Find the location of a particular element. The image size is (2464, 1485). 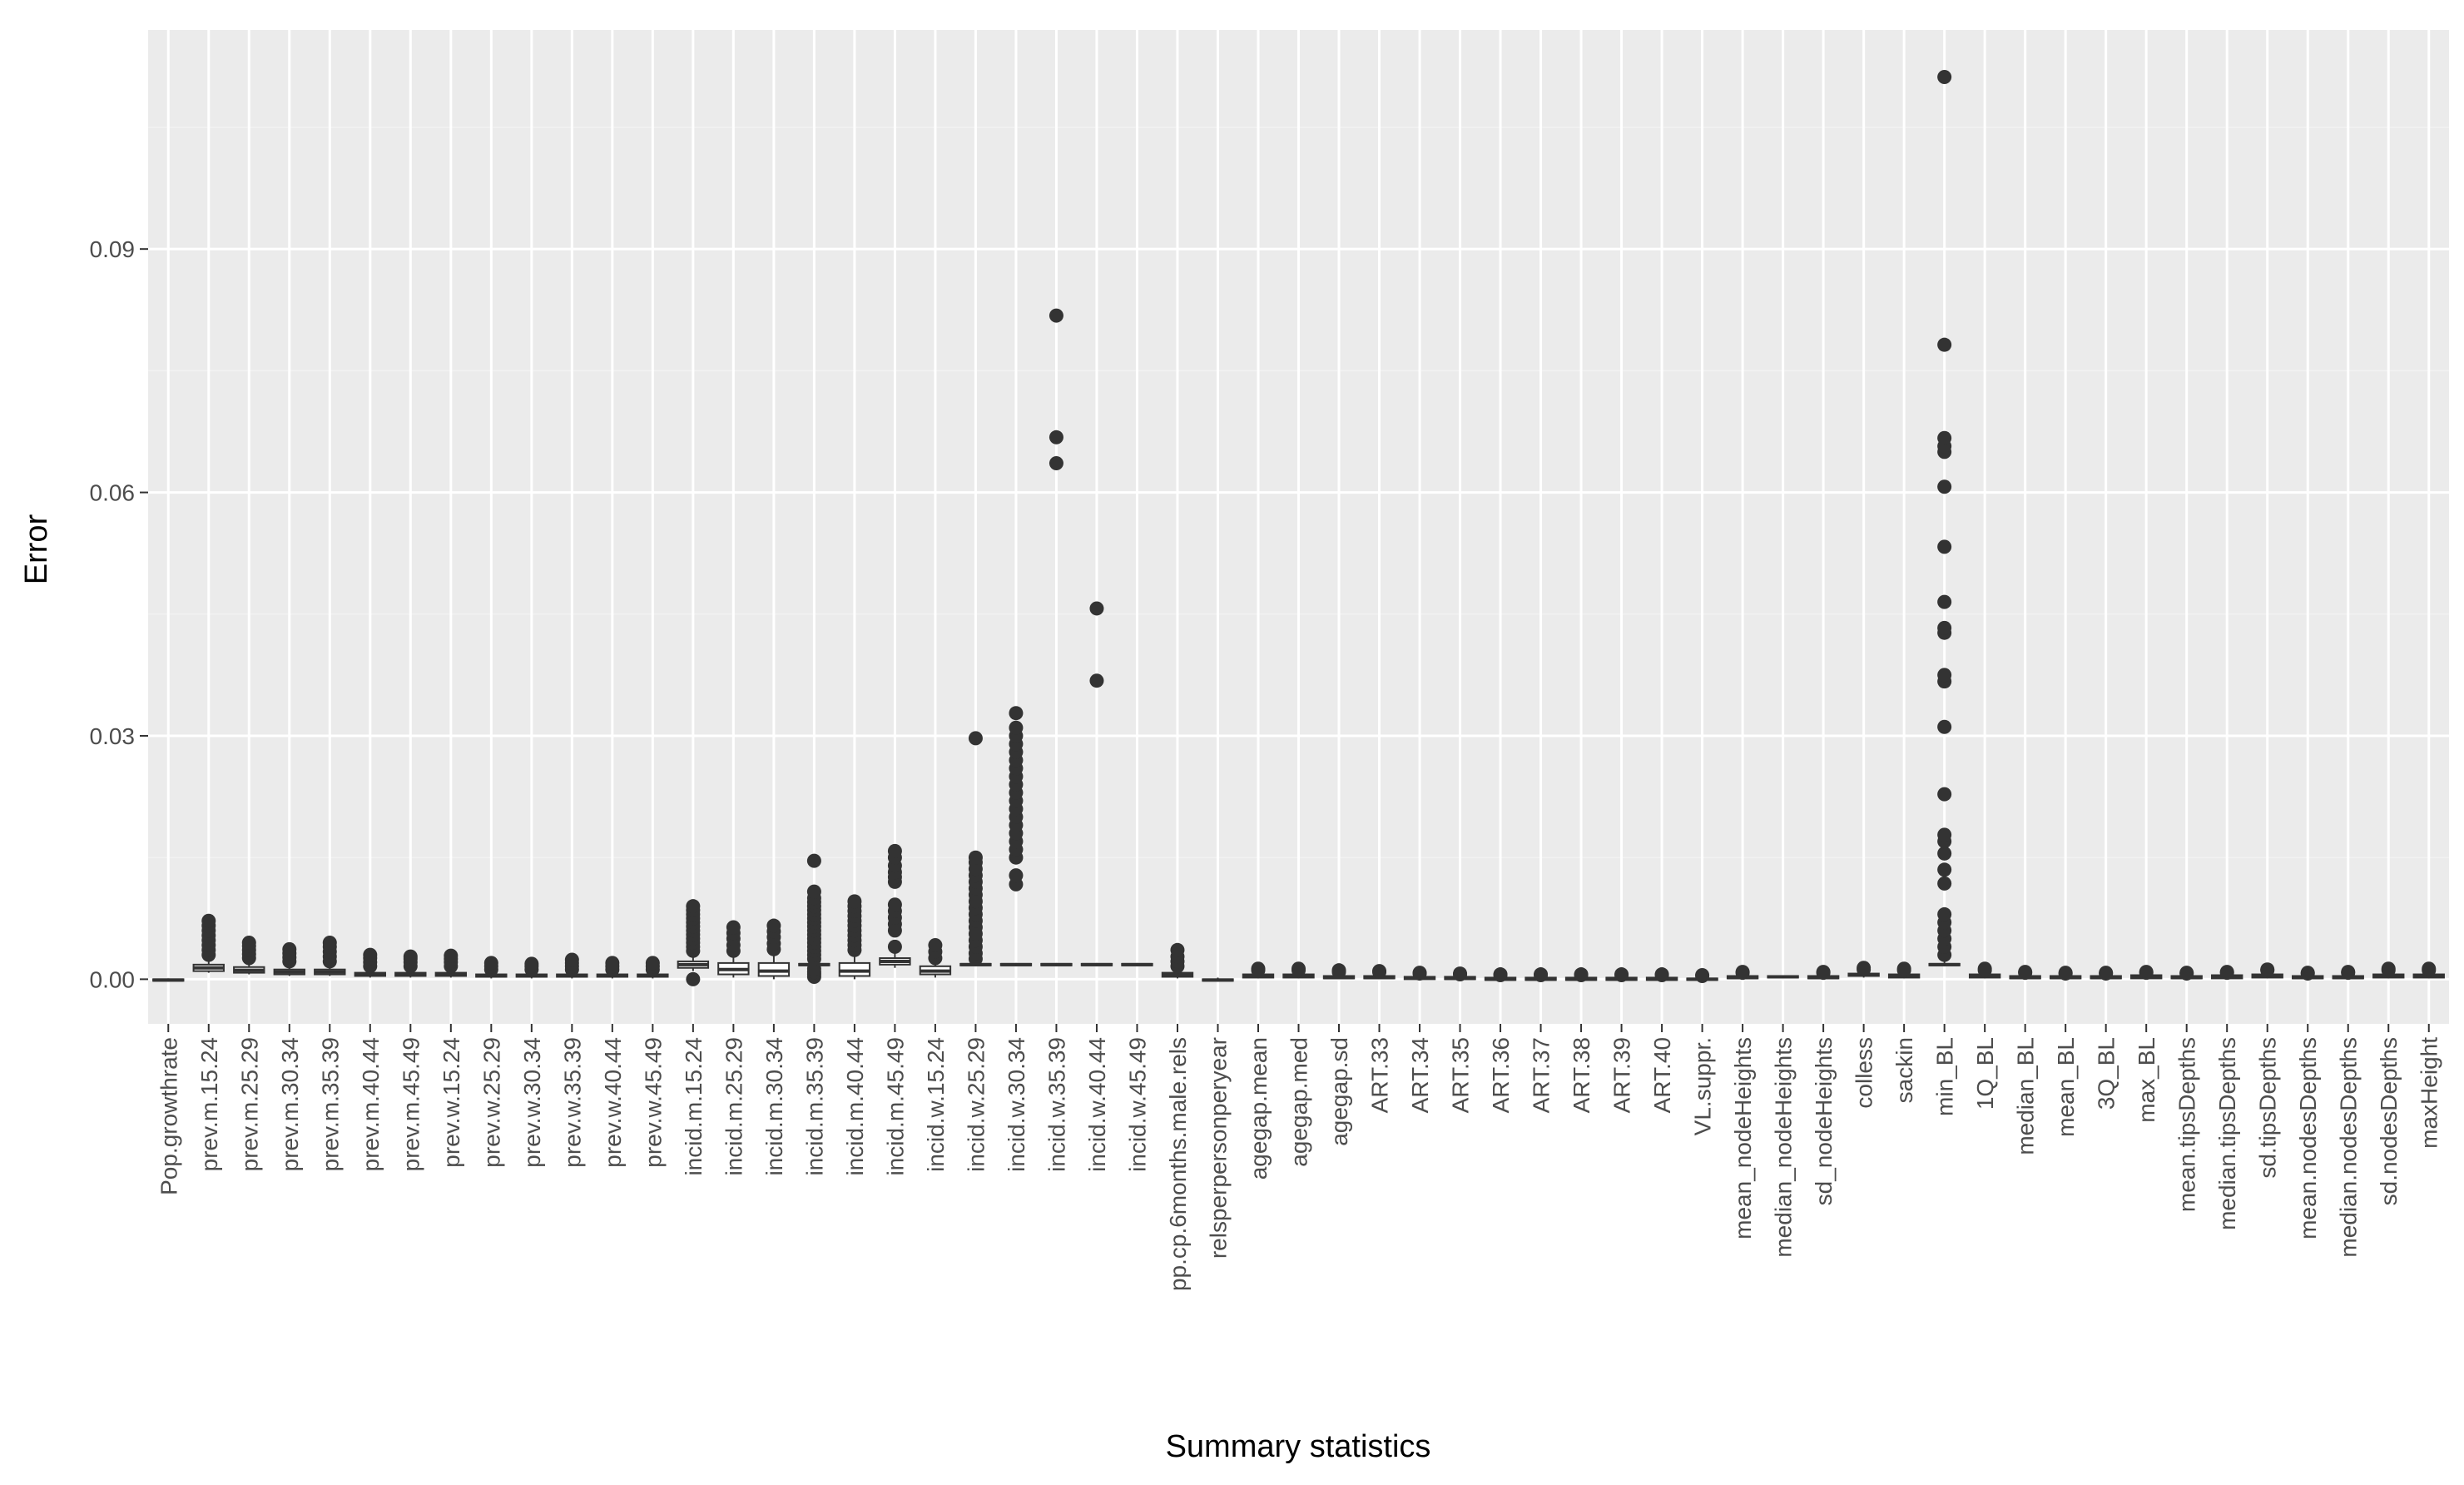

x-tick-label: incid.m.35.39 is located at coordinates (814, 1106).